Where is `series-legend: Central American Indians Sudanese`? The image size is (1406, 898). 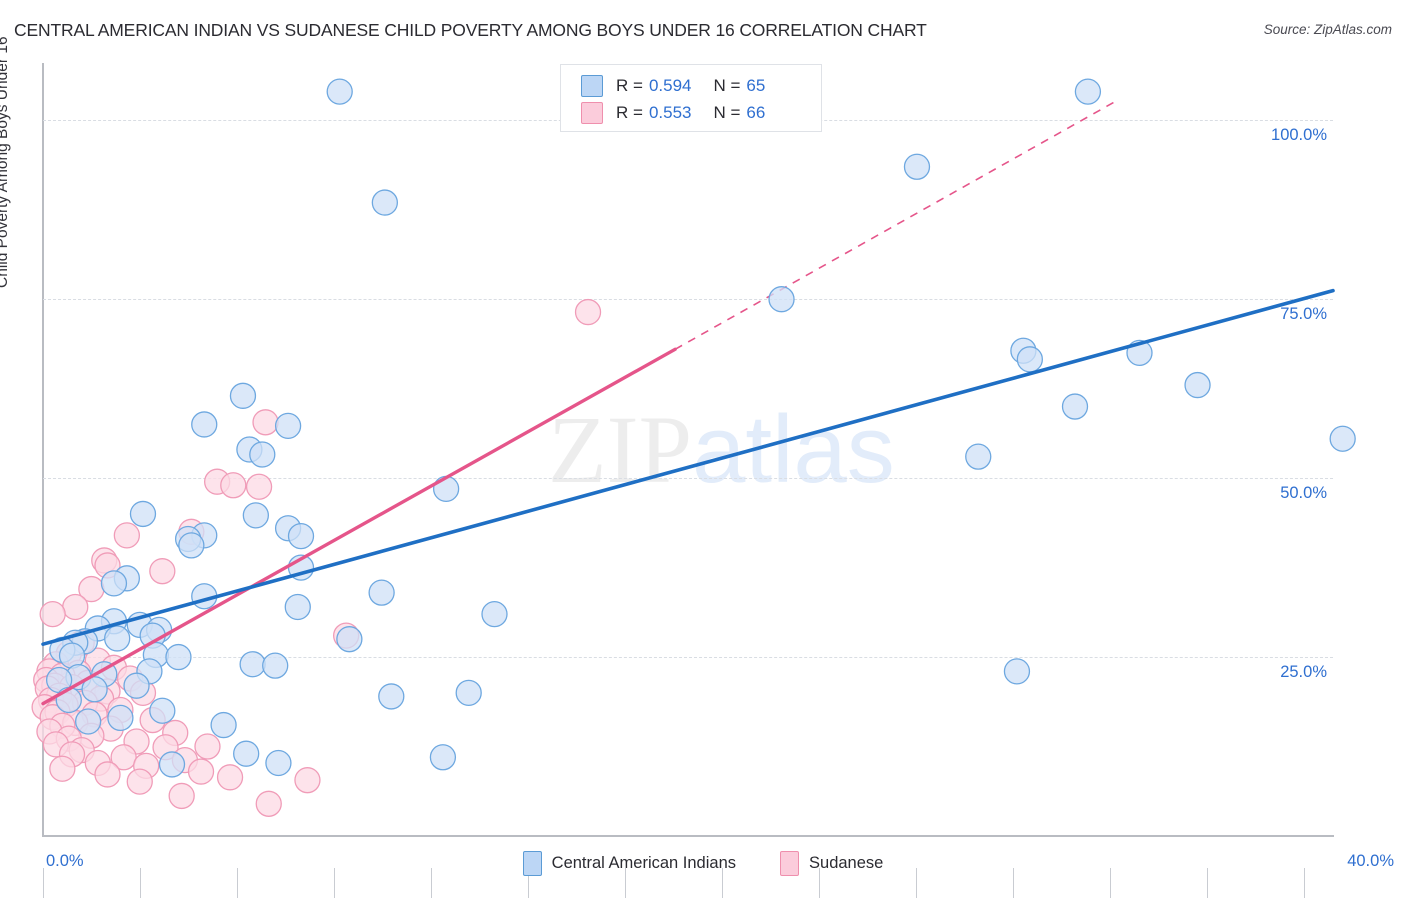
series-legend: Central American Indians Sudanese is located at coordinates (703, 863).